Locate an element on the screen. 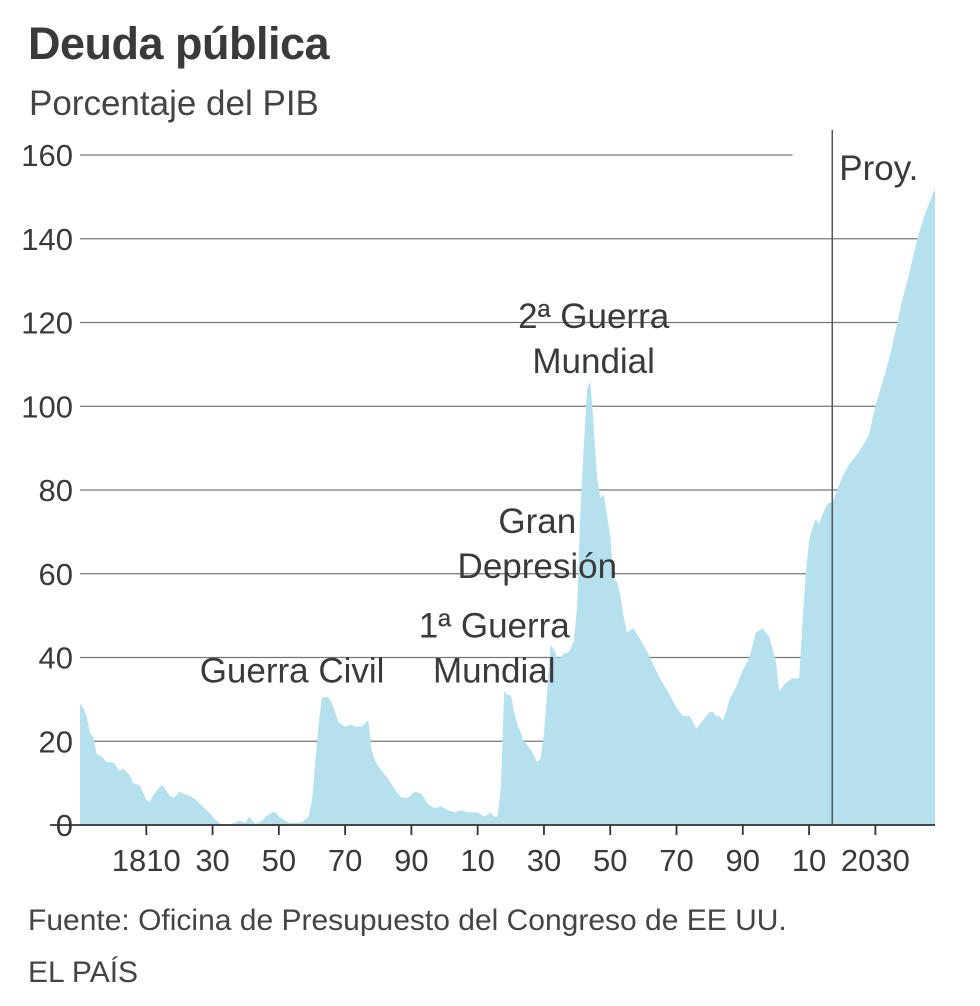 This screenshot has width=980, height=1006. annotation-3-line-1: Mundial is located at coordinates (593, 361).